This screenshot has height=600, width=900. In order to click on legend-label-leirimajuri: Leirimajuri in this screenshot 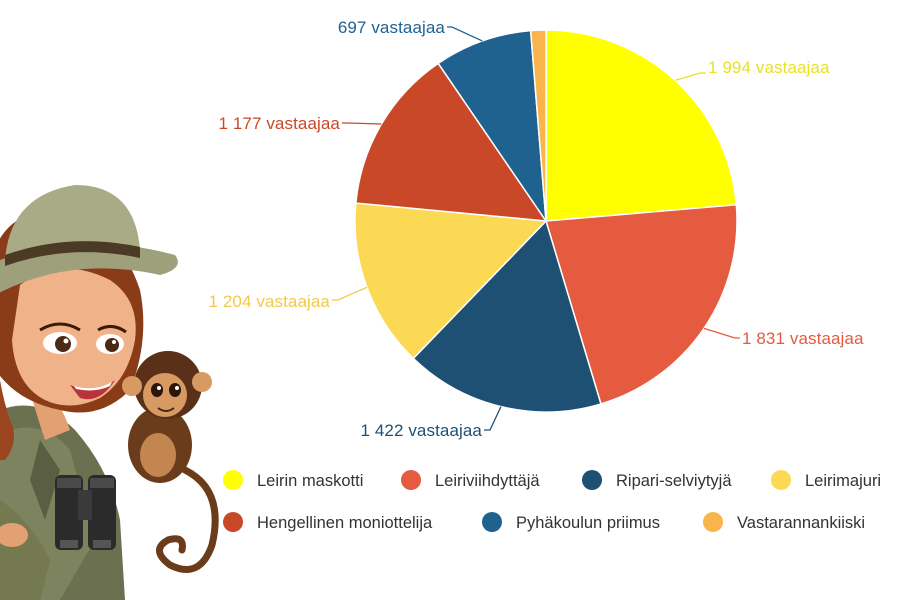, I will do `click(843, 481)`.